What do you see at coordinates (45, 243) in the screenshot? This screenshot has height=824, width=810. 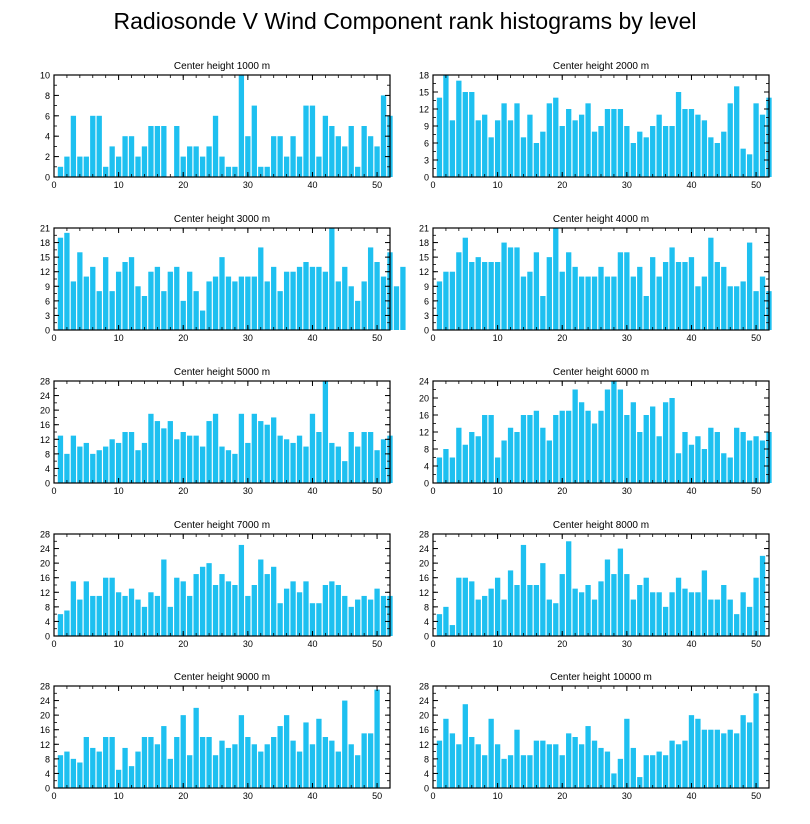 I see `y-tick-label: 18` at bounding box center [45, 243].